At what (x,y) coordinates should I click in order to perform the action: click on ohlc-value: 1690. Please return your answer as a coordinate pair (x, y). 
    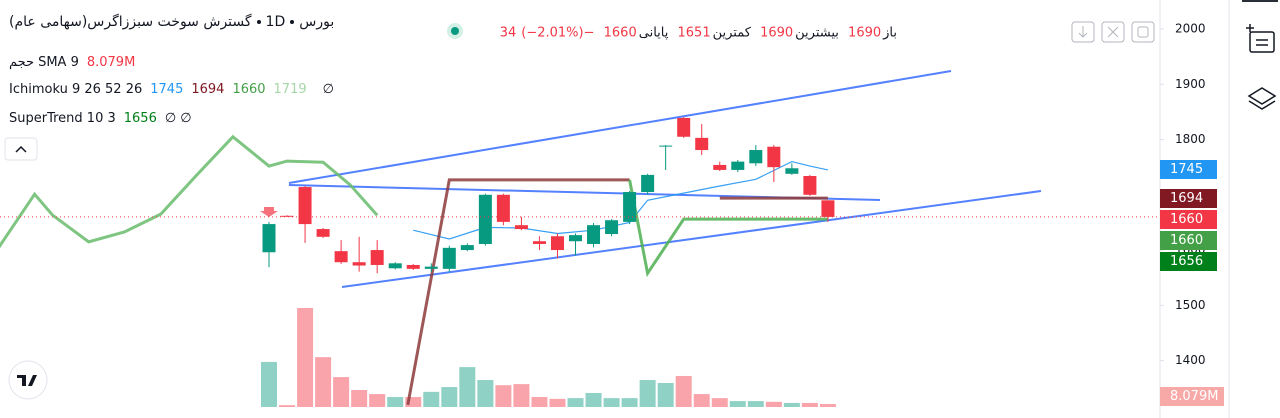
    Looking at the image, I should click on (777, 33).